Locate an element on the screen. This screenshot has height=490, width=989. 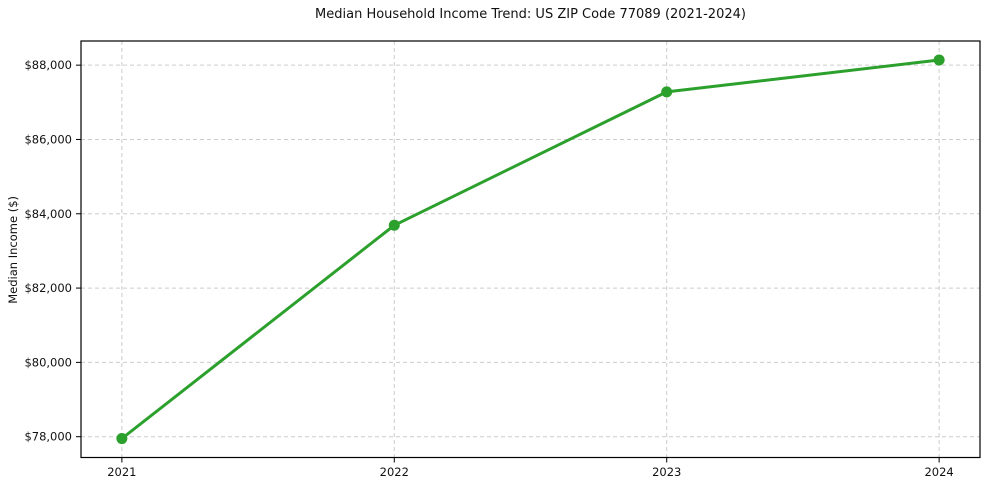
x-tick-label: 2024 is located at coordinates (938, 472).